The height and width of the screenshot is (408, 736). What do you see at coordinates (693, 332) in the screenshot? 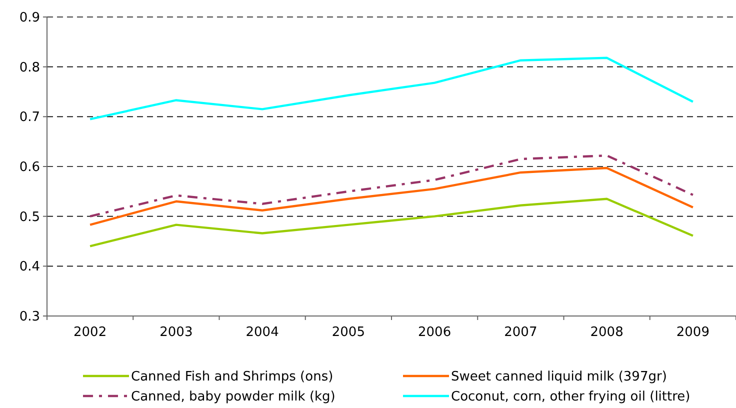
I see `x-tick-label: 2009` at bounding box center [693, 332].